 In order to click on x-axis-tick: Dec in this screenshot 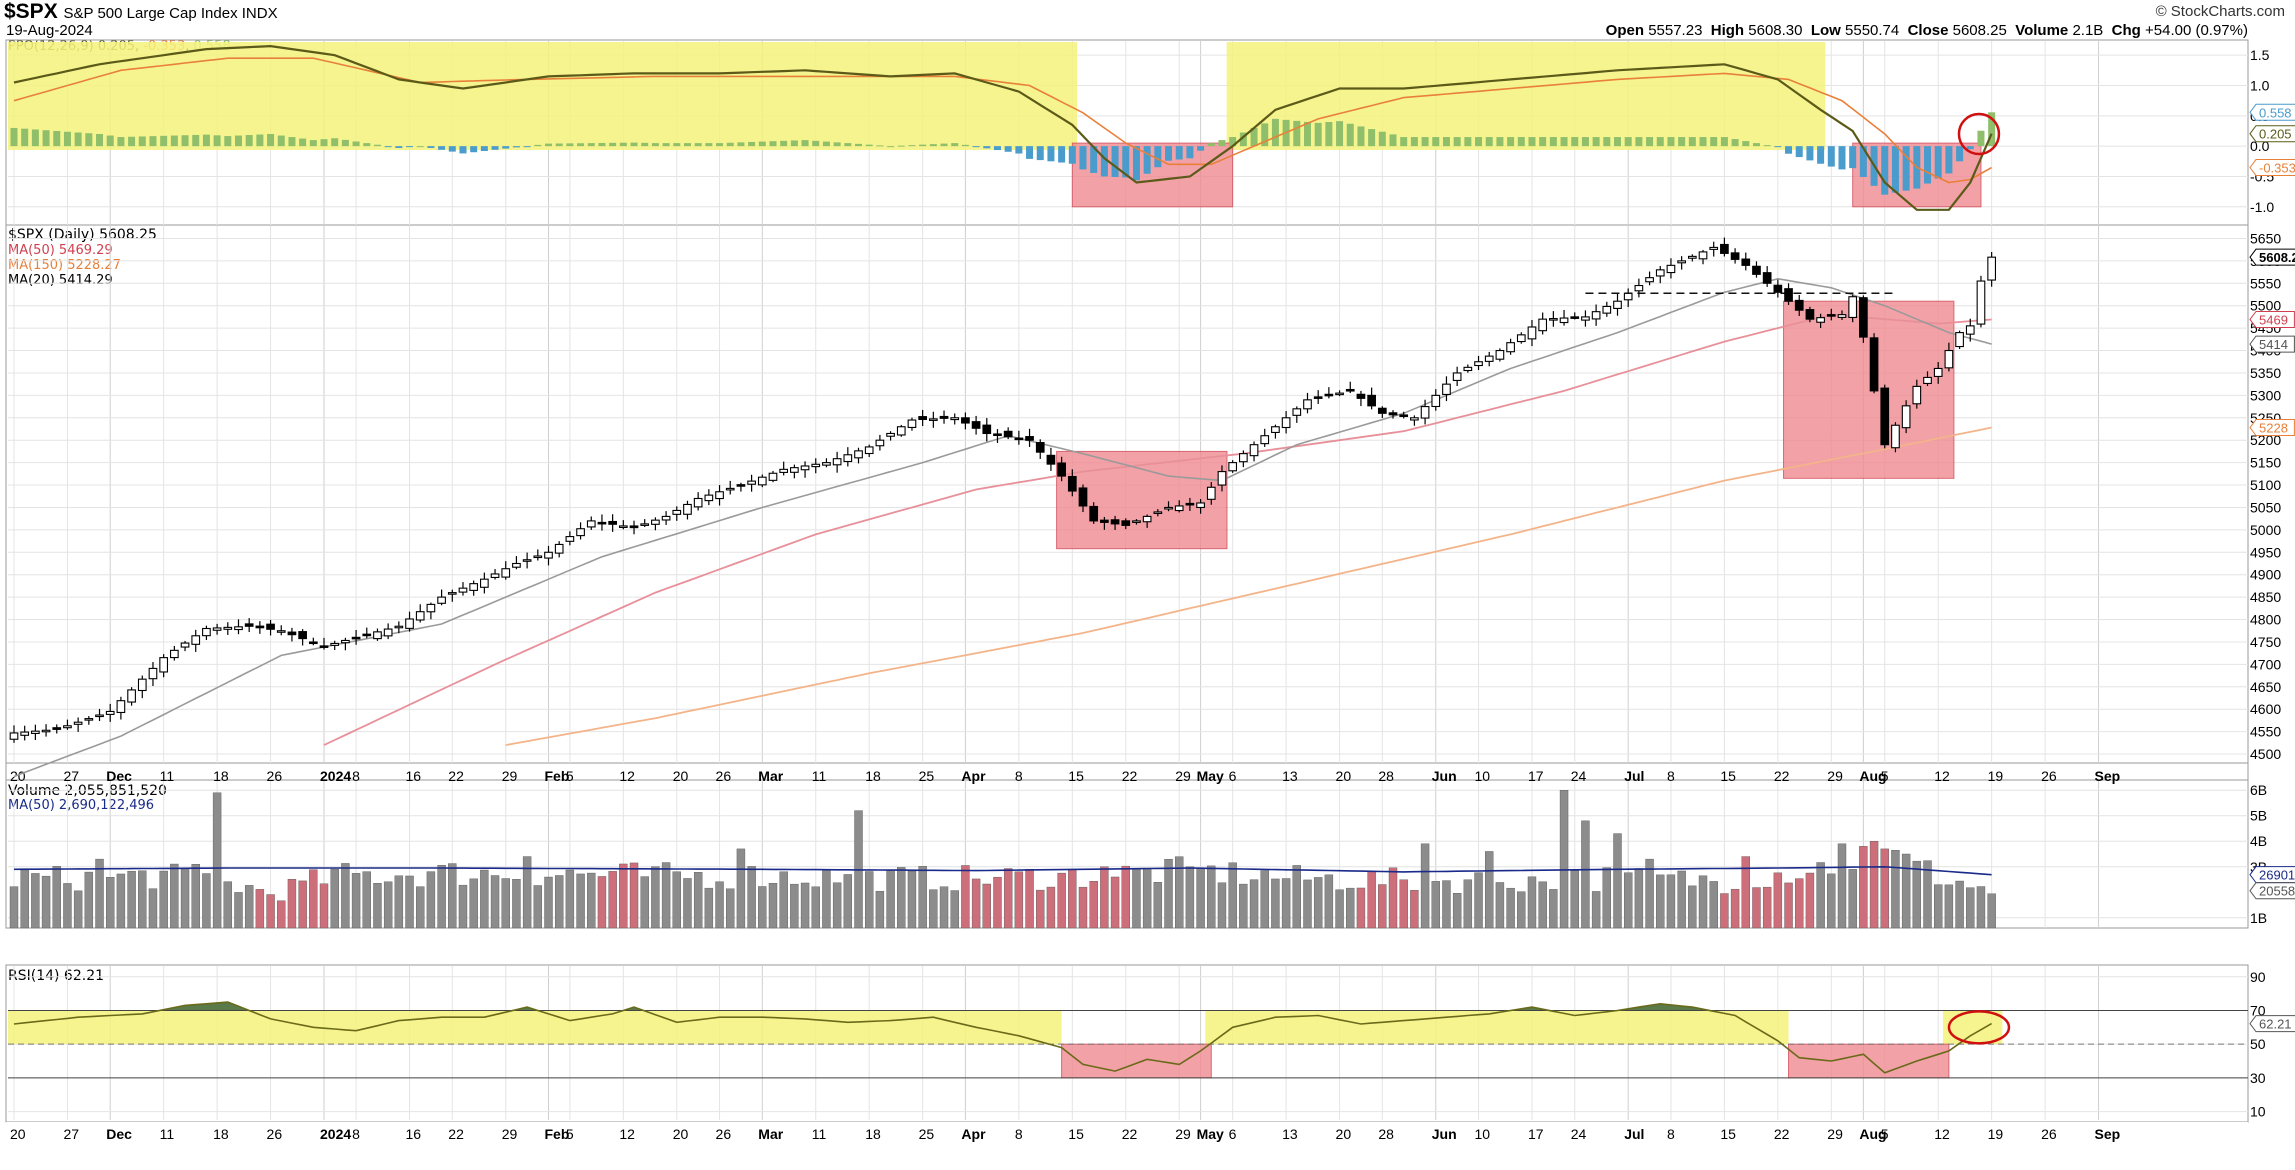, I will do `click(119, 776)`.